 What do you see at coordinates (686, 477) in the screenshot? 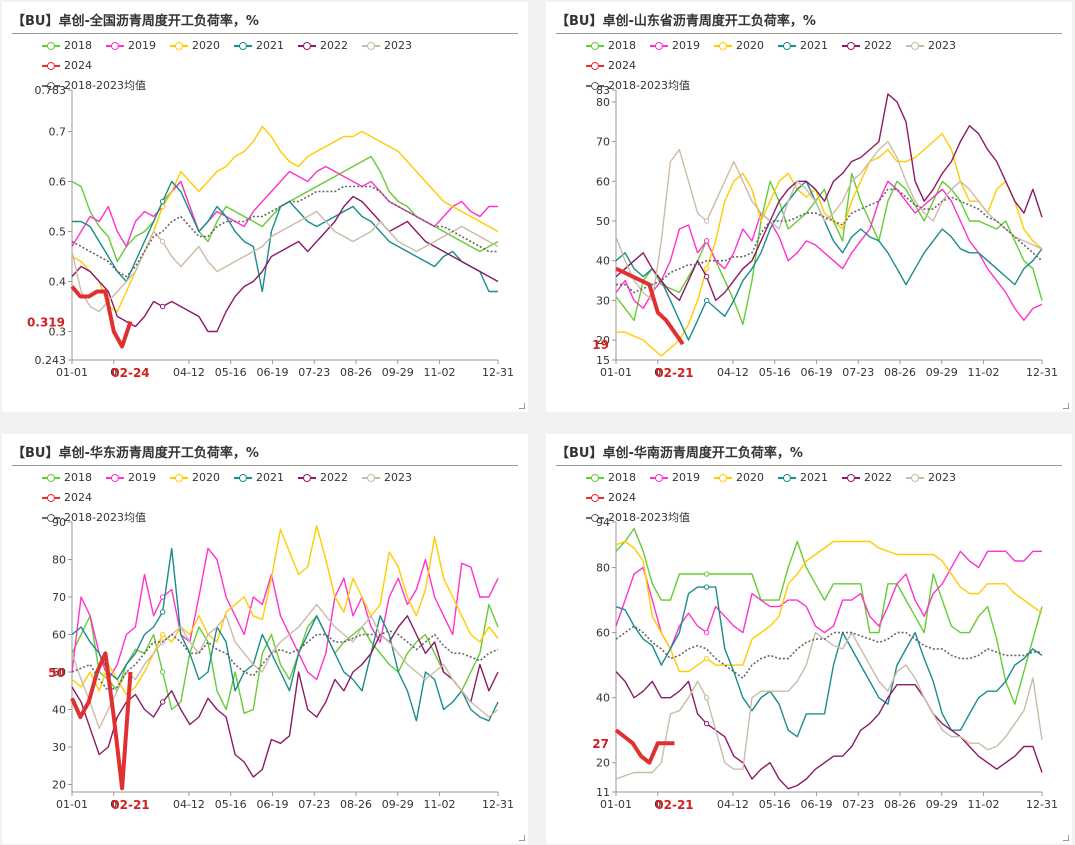
I see `legend-label: 2019` at bounding box center [686, 477].